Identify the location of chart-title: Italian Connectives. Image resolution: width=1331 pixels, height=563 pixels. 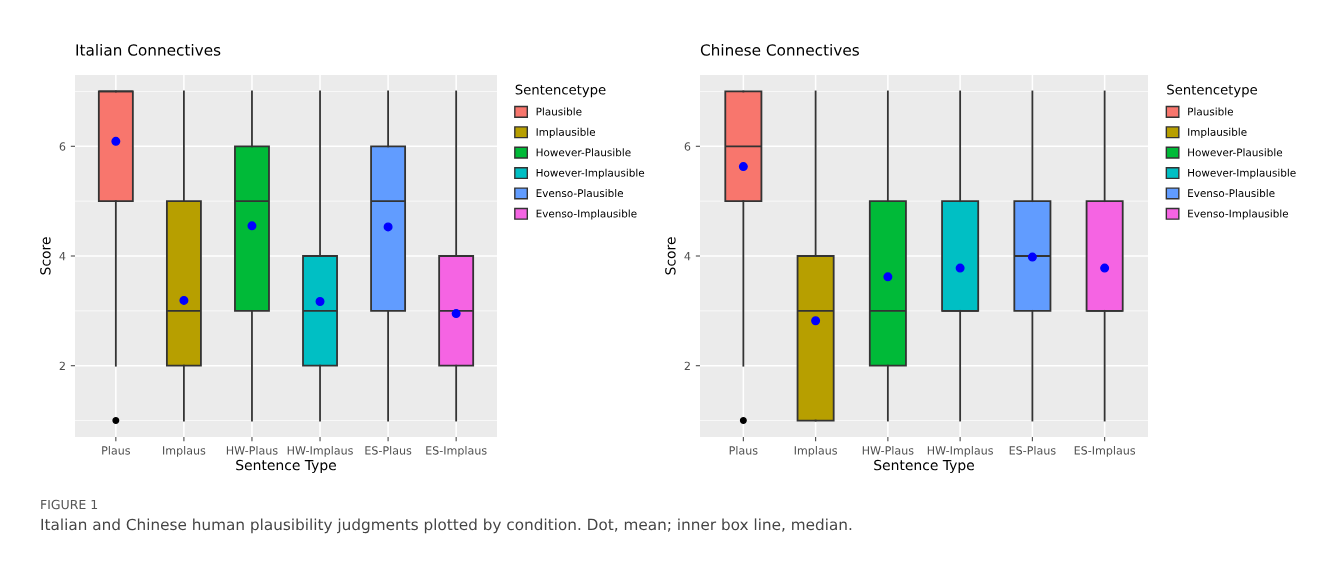
(148, 49).